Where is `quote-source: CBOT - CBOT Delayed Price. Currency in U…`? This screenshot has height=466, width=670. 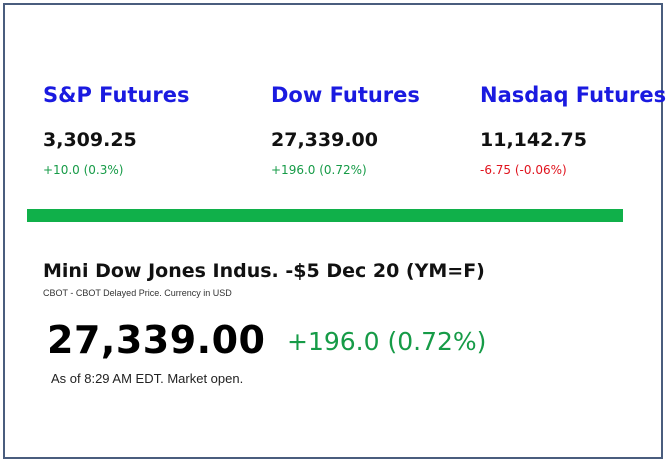 quote-source: CBOT - CBOT Delayed Price. Currency in U… is located at coordinates (137, 293).